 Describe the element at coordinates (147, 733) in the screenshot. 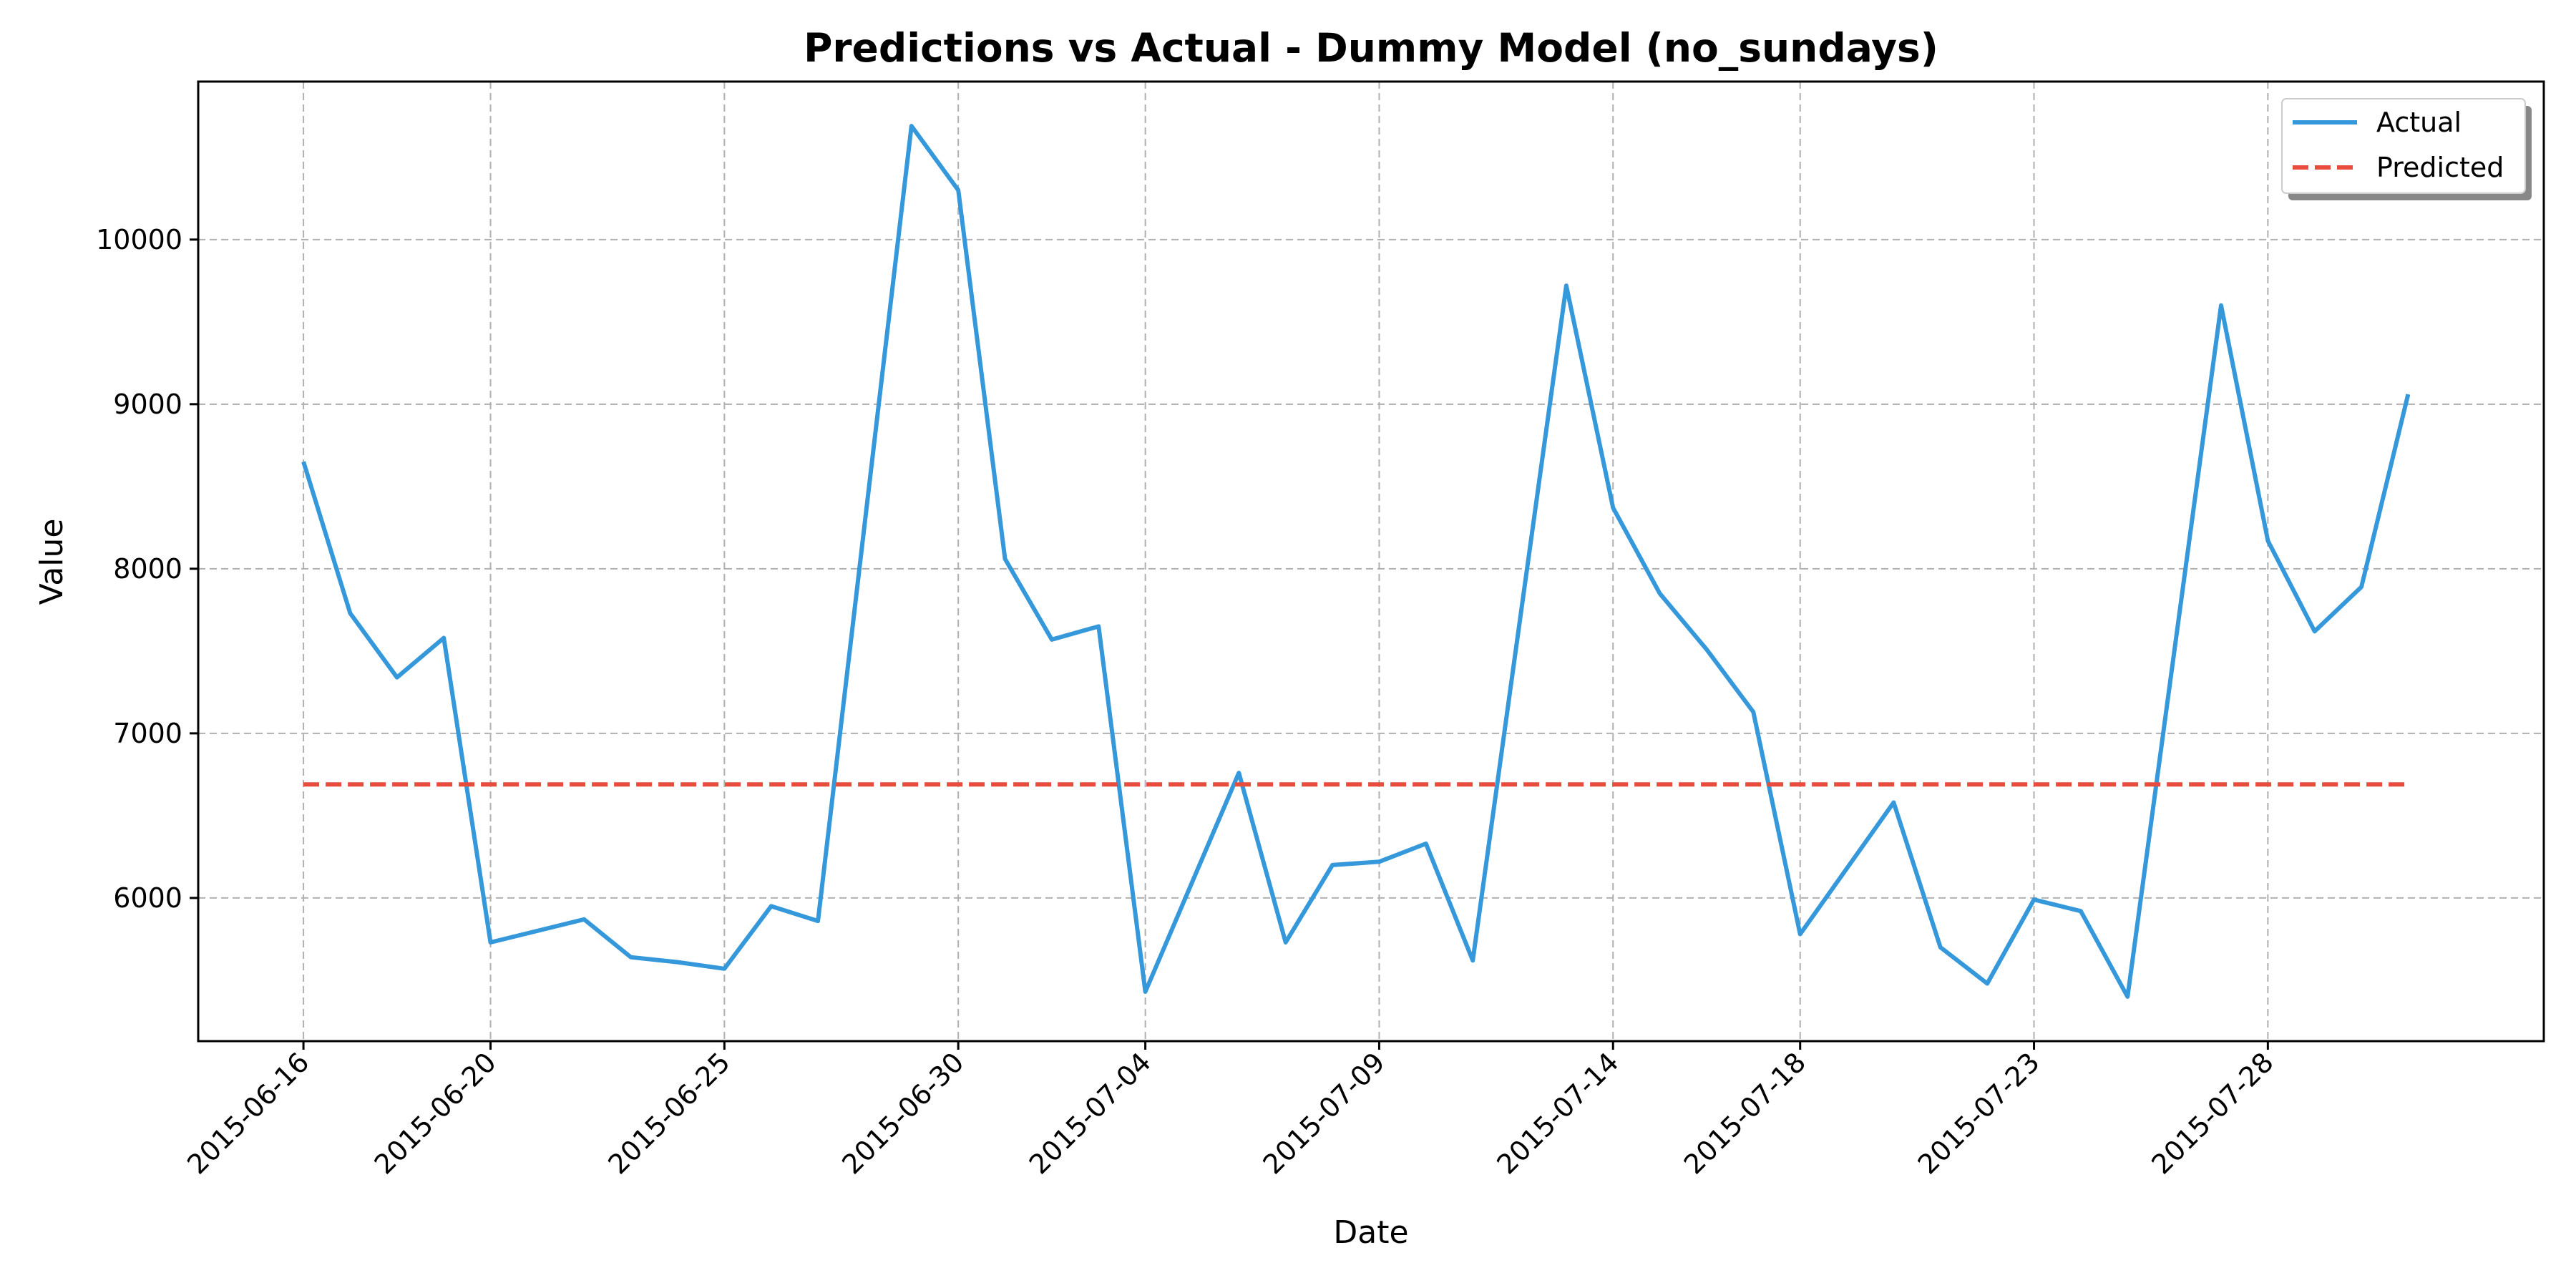

I see `y-tick-label: 7000` at that location.